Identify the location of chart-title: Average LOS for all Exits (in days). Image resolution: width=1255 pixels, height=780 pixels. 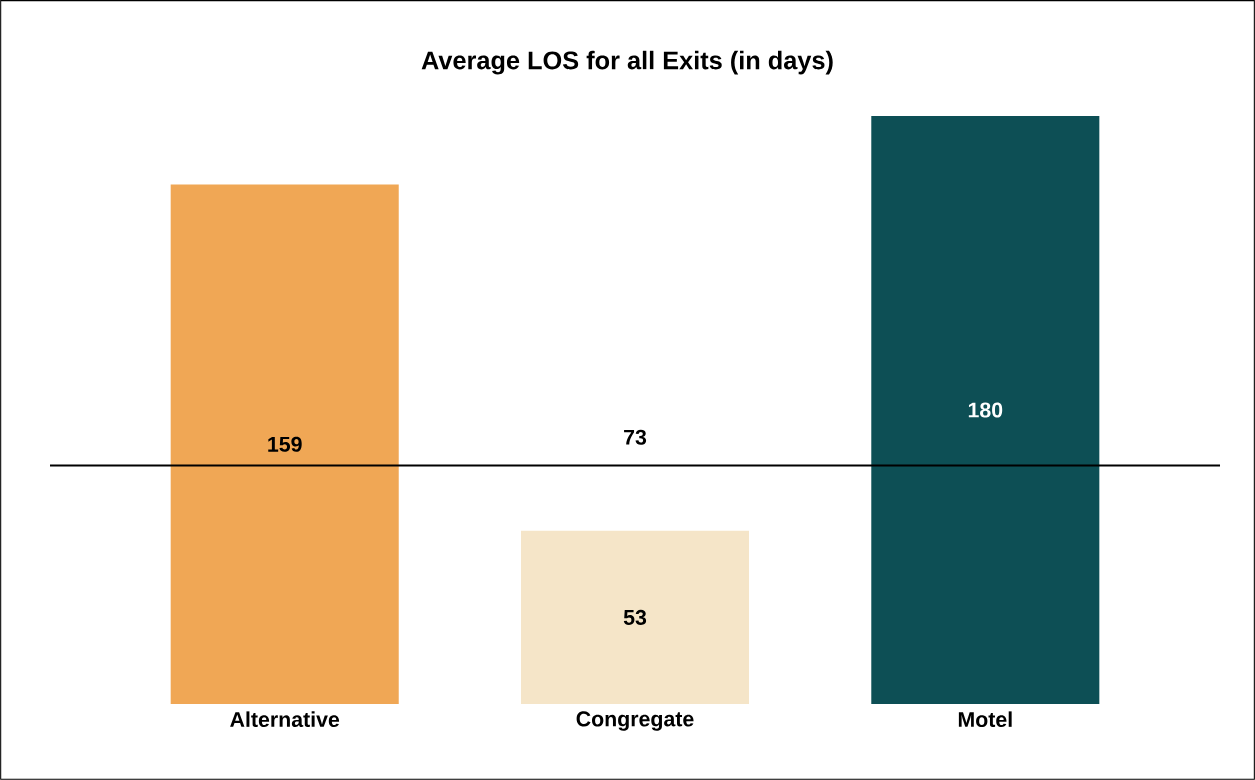
(627, 62).